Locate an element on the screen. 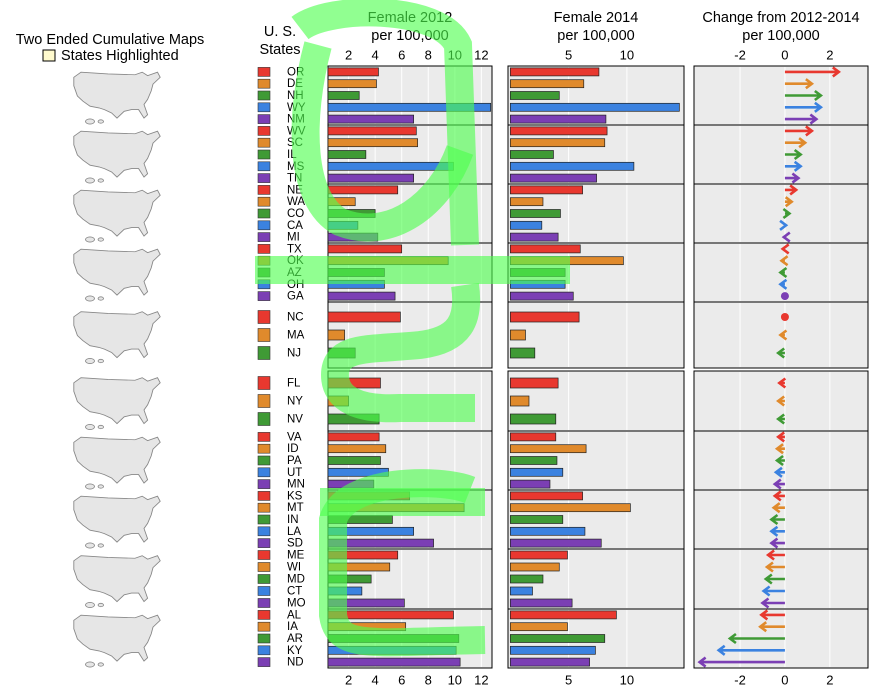  x-tick-label: -2 is located at coordinates (740, 54).